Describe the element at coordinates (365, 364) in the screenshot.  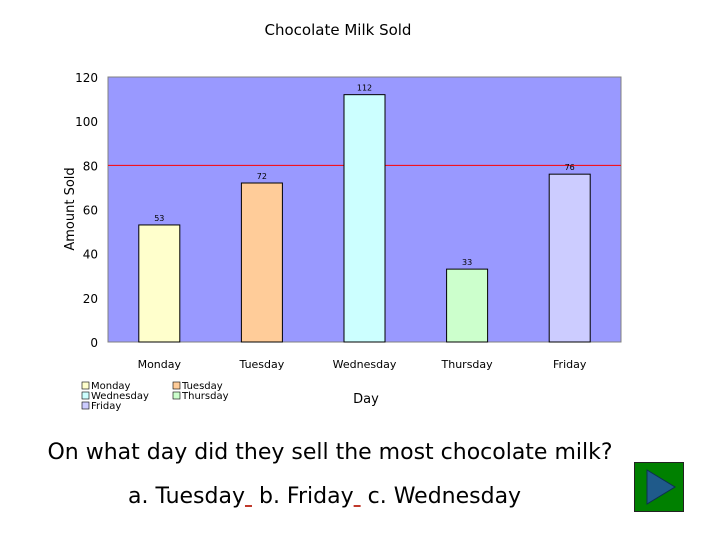
I see `x-tick-label: Wednesday` at that location.